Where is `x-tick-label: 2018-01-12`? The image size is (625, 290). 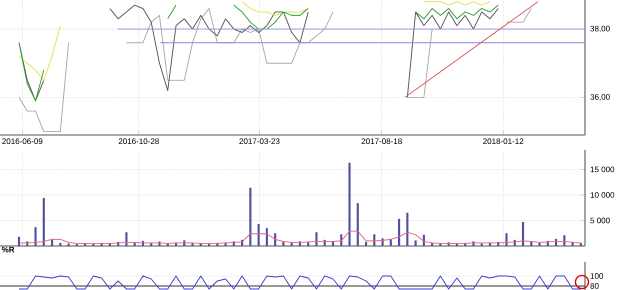
x-tick-label: 2018-01-12 is located at coordinates (503, 141).